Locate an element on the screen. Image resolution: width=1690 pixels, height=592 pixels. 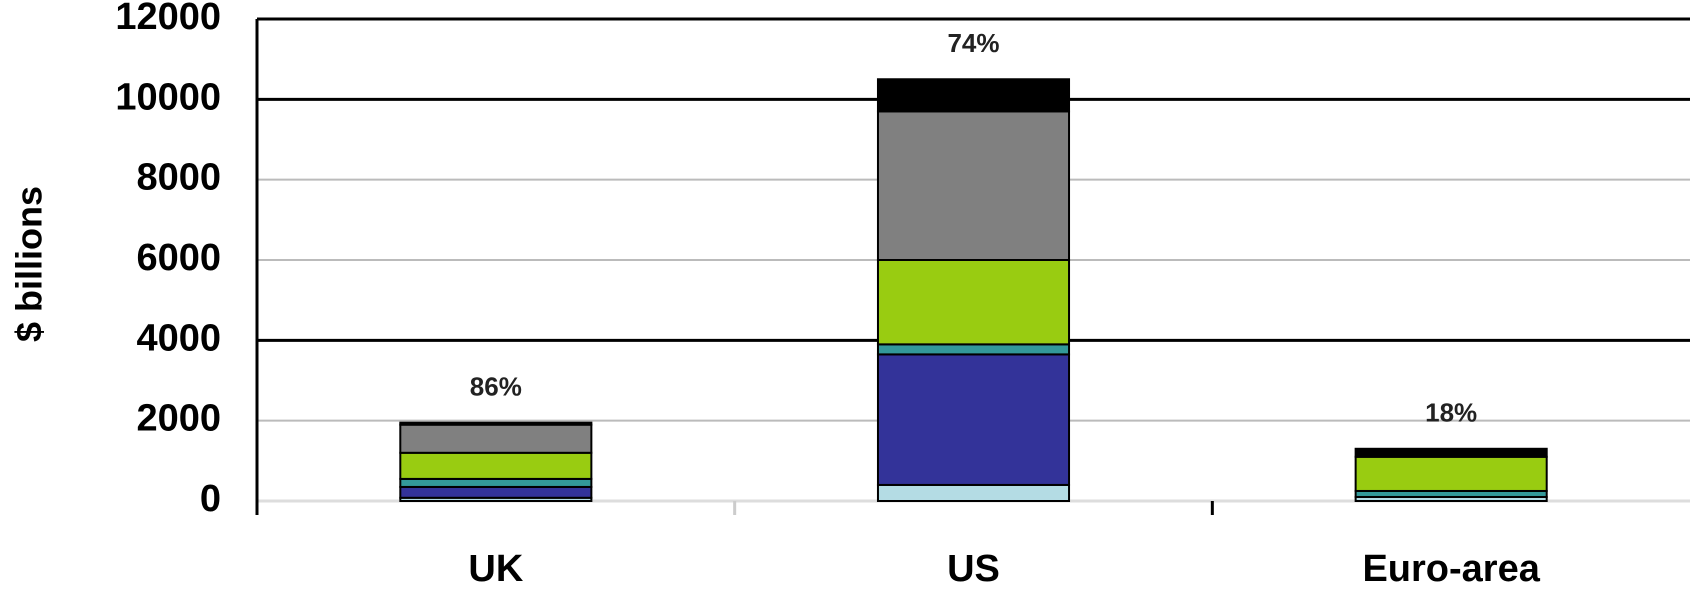
y-tick-label: 2000 is located at coordinates (178, 419).